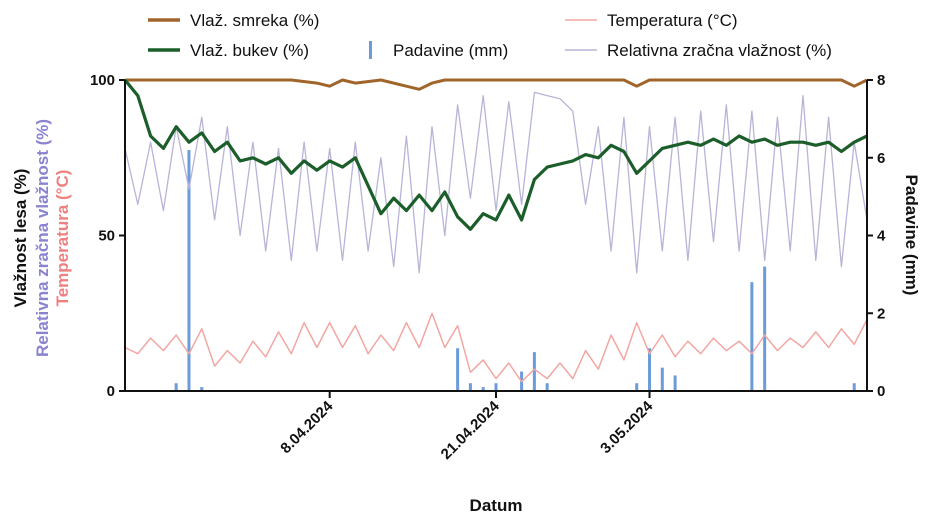 The height and width of the screenshot is (515, 925). I want to click on y2-tick-label-2: 2, so click(881, 313).